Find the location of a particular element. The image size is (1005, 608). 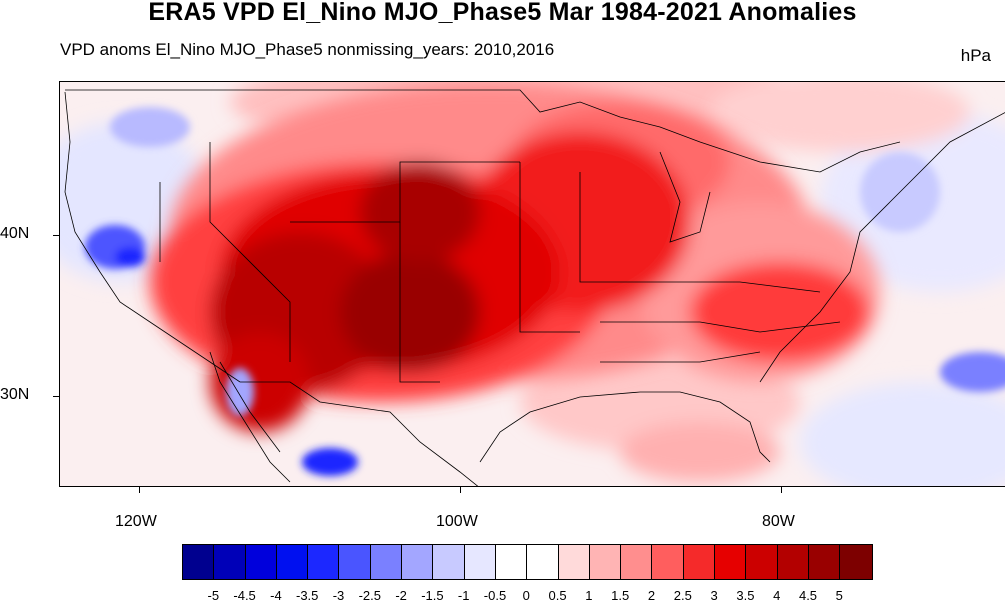

colorbar-tick-label: 4.5 is located at coordinates (808, 595).